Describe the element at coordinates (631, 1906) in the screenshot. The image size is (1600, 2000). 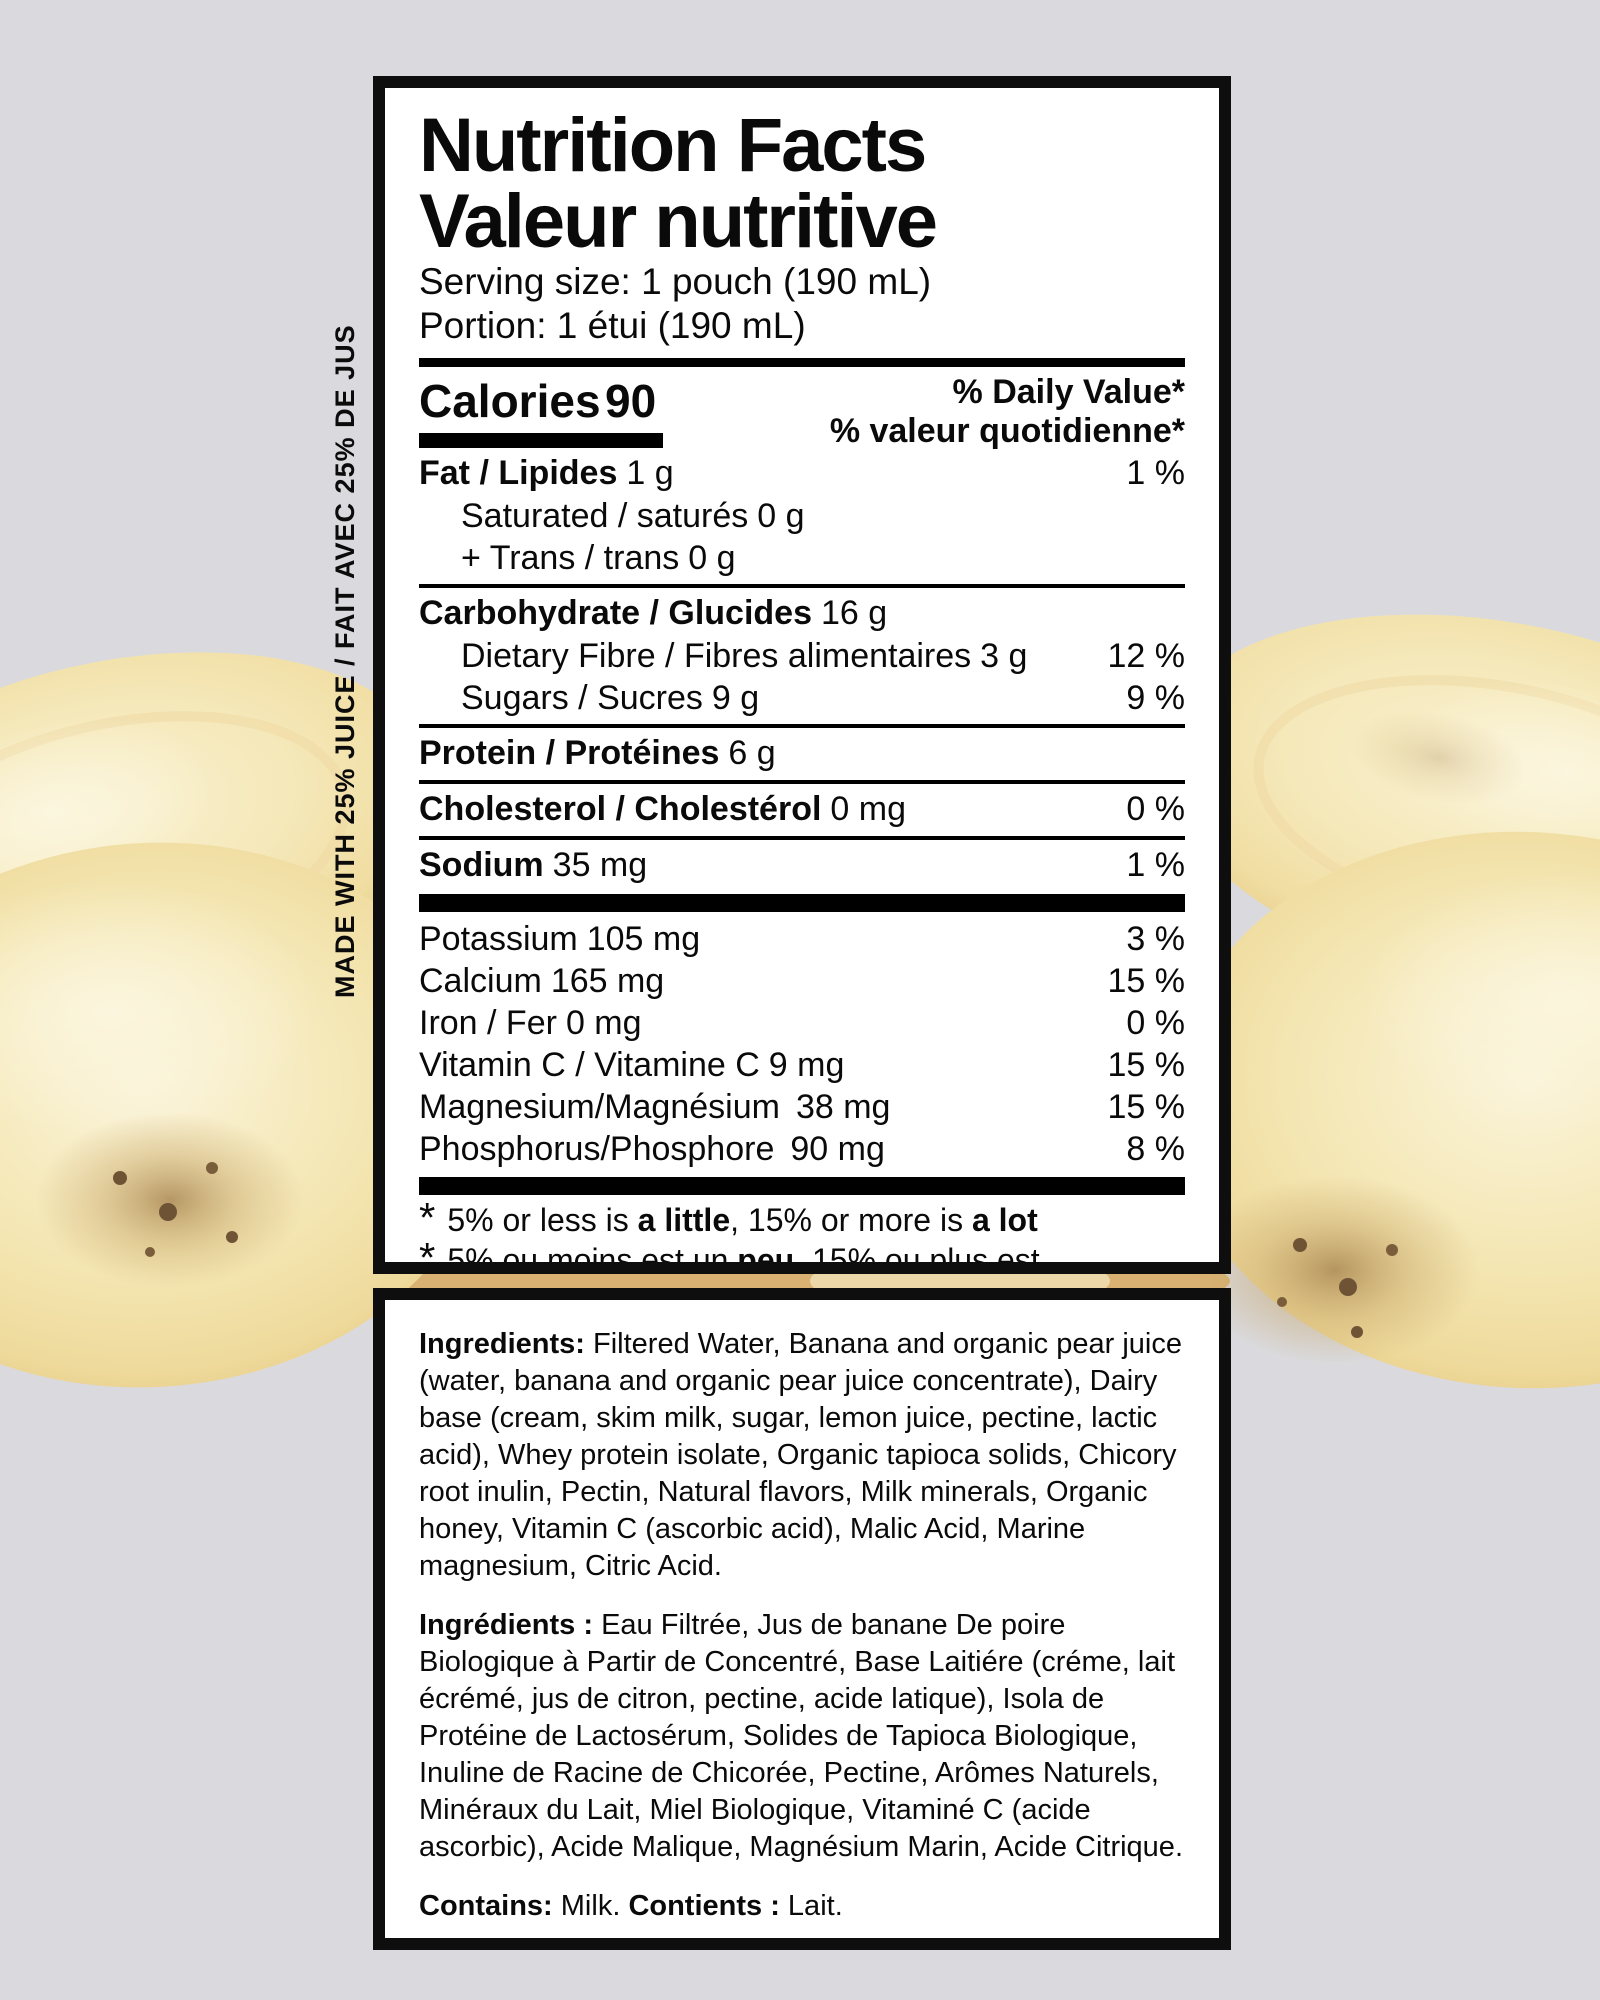
I see `contains-line: Contains: Milk. Contients : Lait.` at that location.